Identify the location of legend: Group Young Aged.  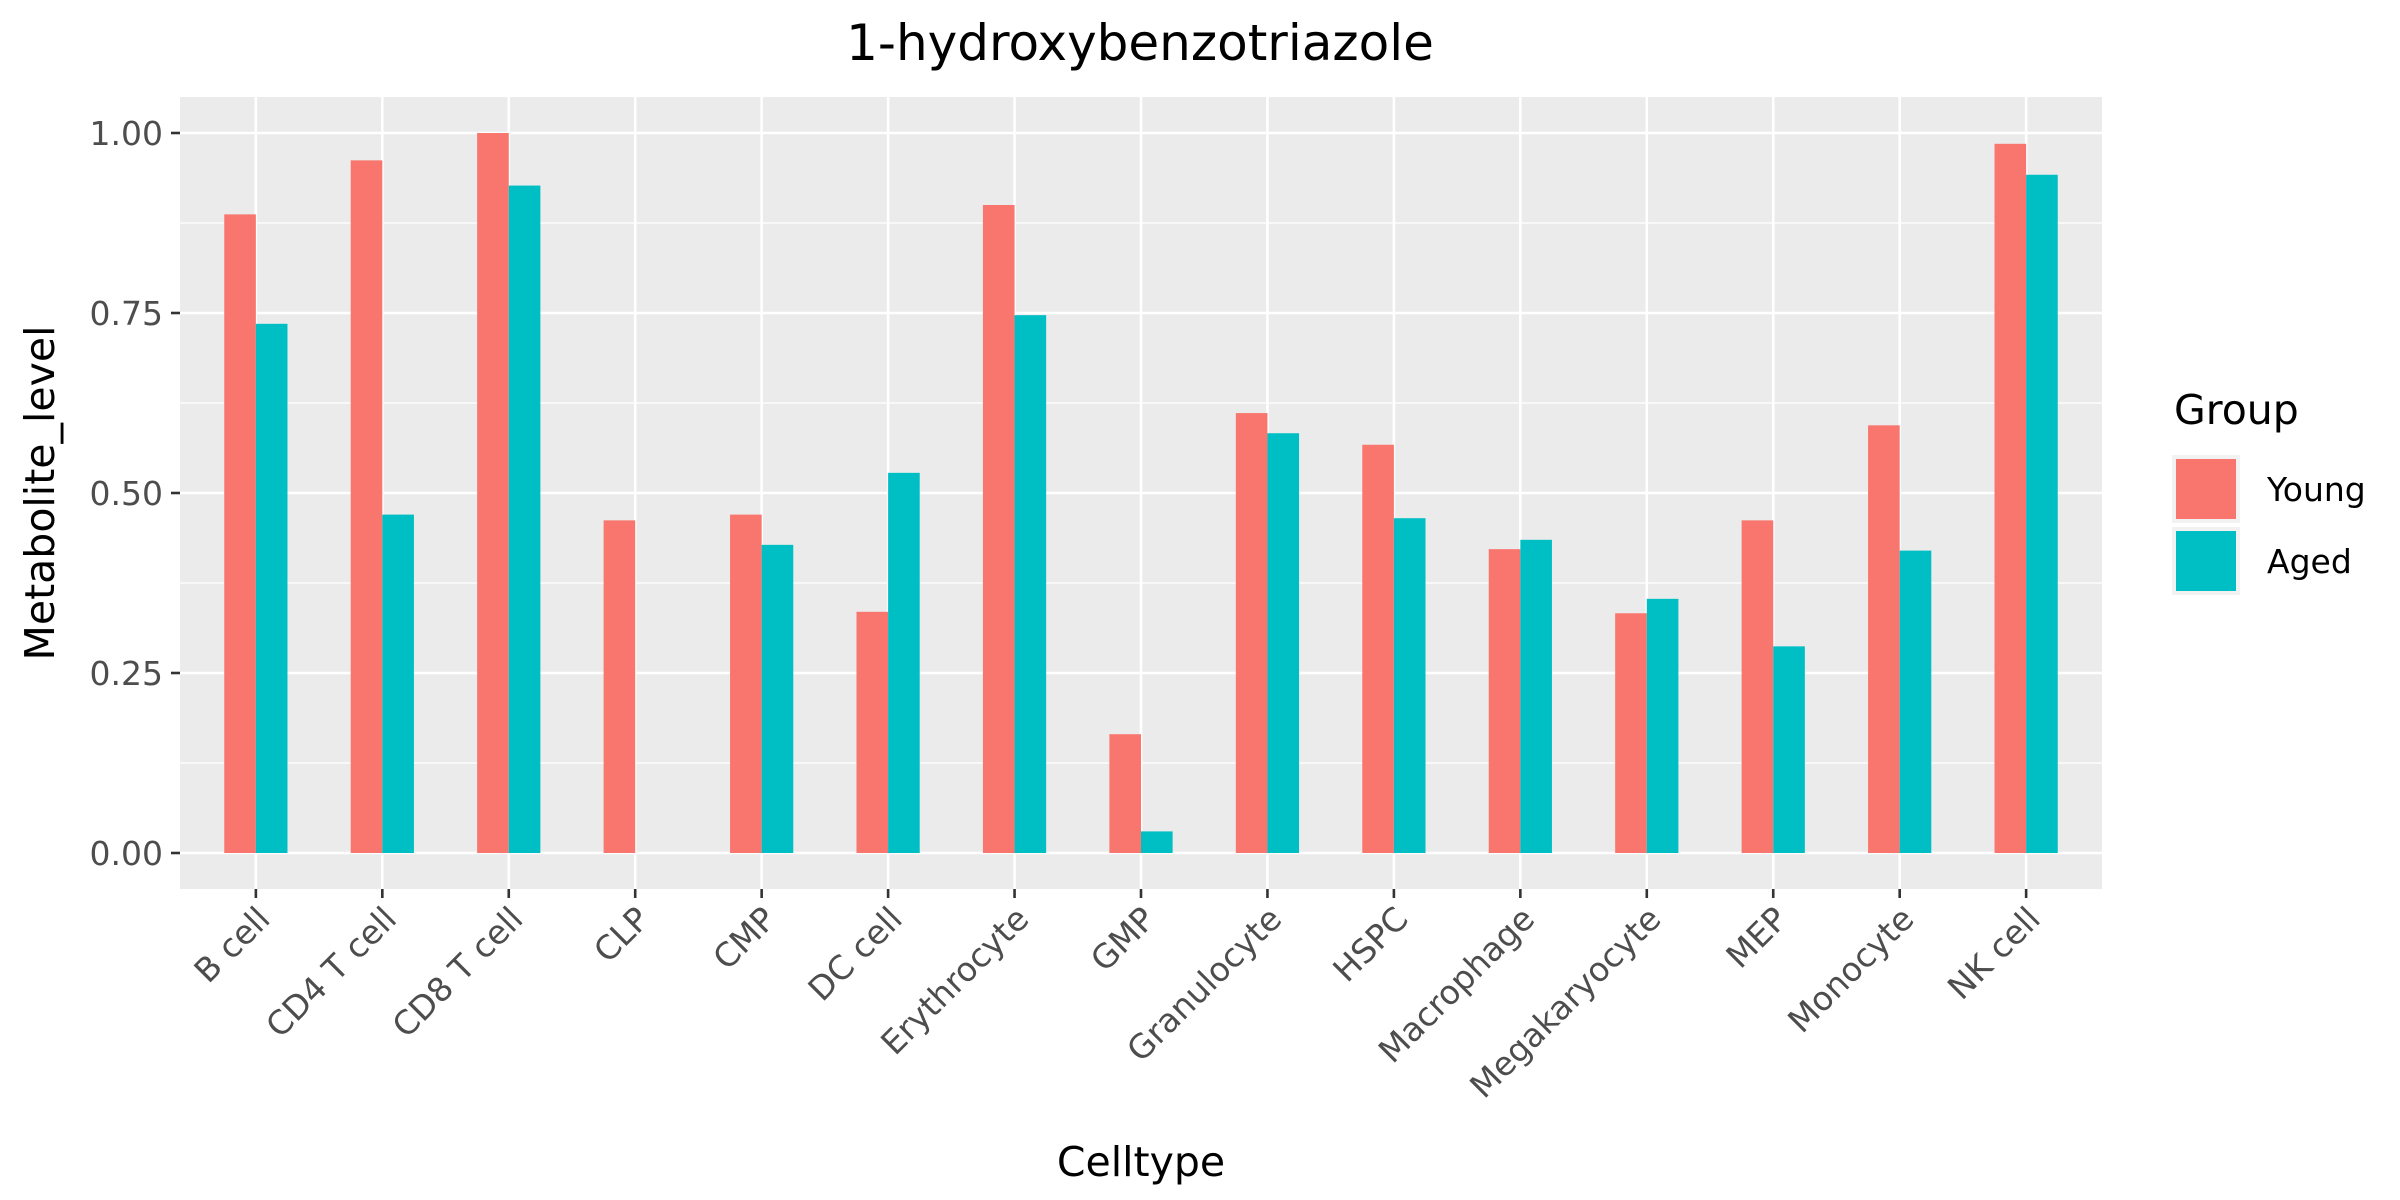
(2269, 490).